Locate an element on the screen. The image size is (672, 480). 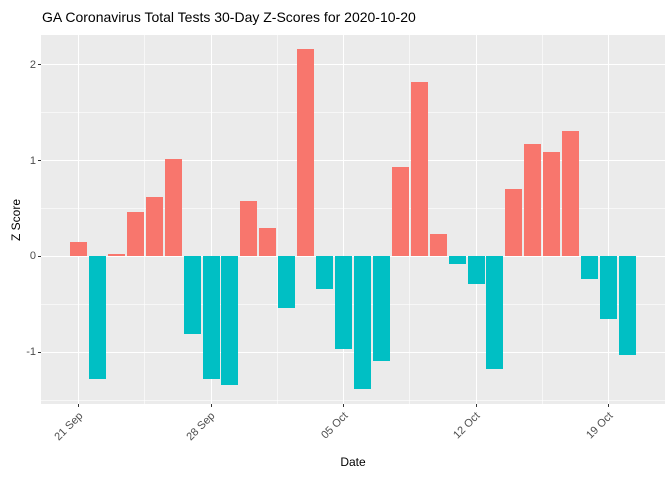
y-tick-label: 2 is located at coordinates (32, 64).